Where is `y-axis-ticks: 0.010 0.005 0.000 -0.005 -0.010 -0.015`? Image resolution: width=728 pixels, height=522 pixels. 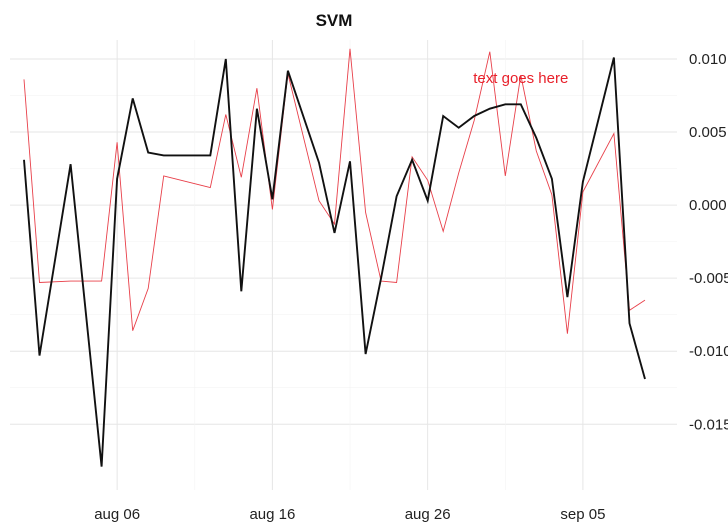 y-axis-ticks: 0.010 0.005 0.000 -0.005 -0.010 -0.015 is located at coordinates (708, 242).